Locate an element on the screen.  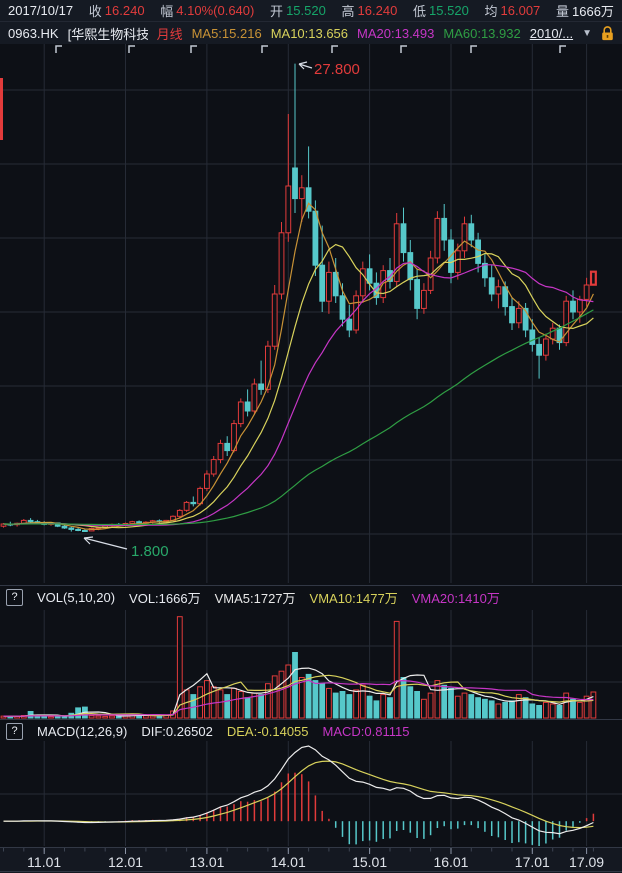
vma20-line is located at coordinates (298, 698).